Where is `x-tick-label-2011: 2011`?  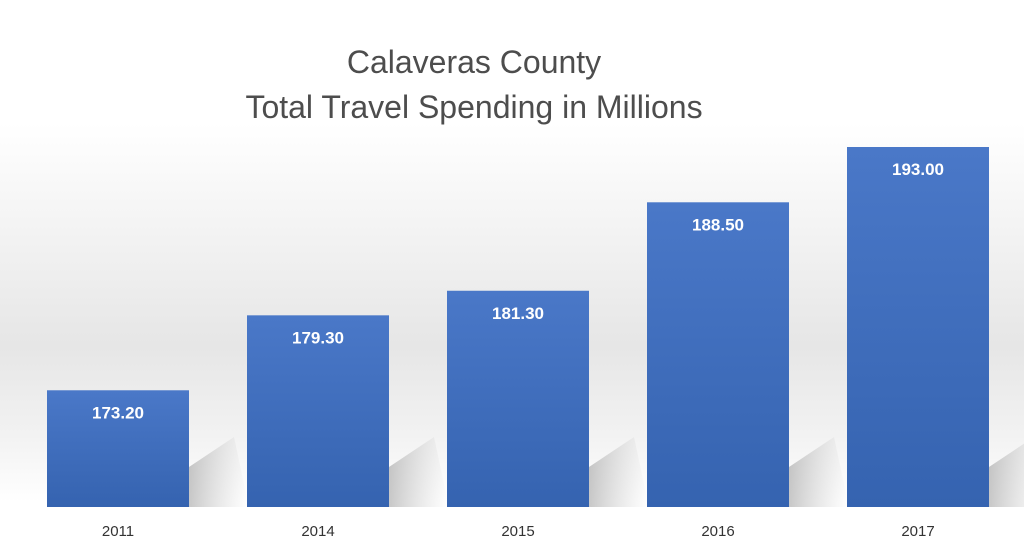
x-tick-label-2011: 2011 is located at coordinates (118, 531).